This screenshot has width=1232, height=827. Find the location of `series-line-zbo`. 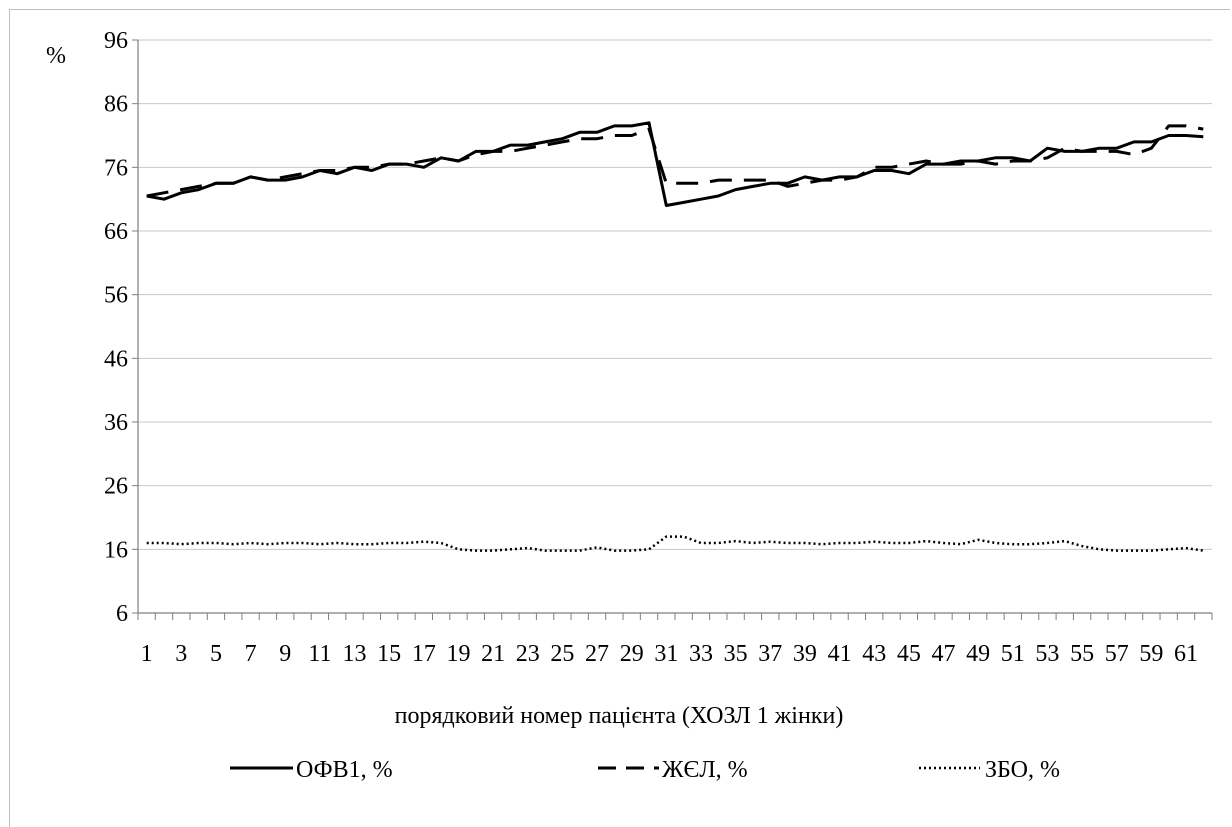

series-line-zbo is located at coordinates (675, 543).